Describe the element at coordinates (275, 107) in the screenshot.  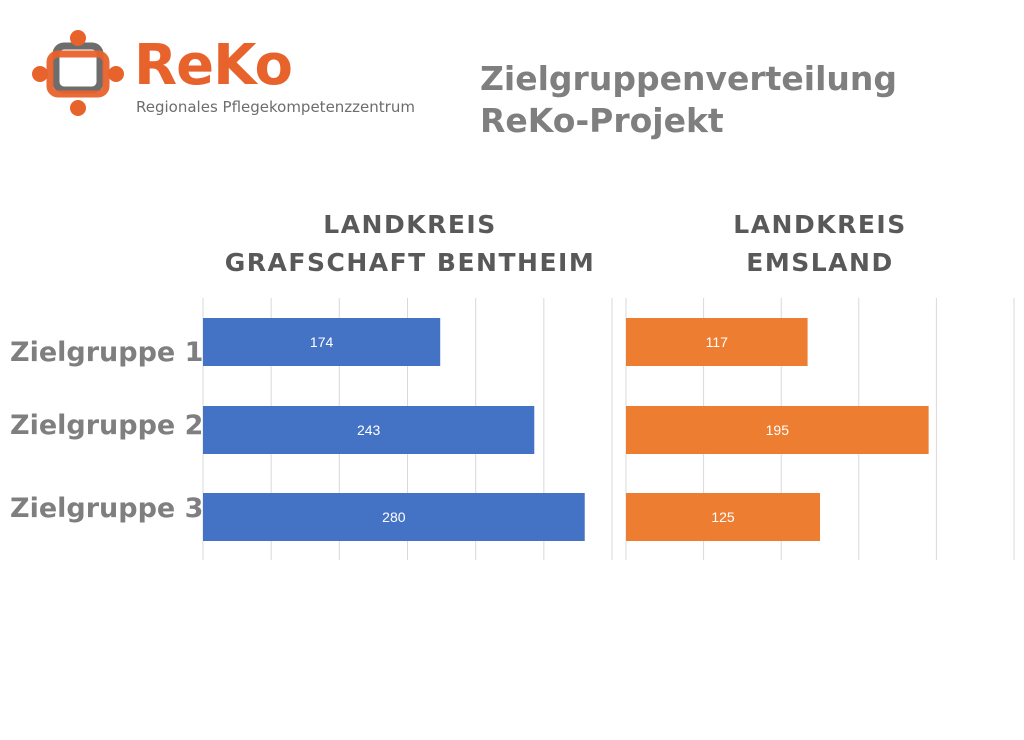
I see `logo-subtitle: Regionales Pflegekompetenzzentrum` at that location.